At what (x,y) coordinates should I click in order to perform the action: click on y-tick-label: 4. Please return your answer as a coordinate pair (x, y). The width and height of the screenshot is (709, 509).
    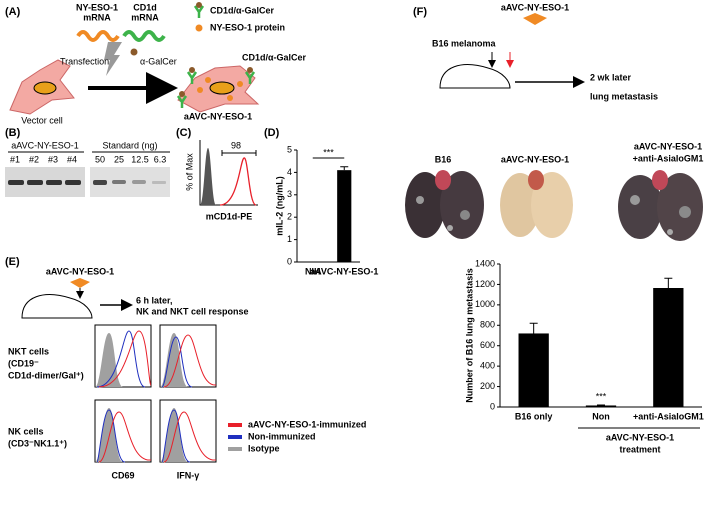
    Looking at the image, I should click on (289, 172).